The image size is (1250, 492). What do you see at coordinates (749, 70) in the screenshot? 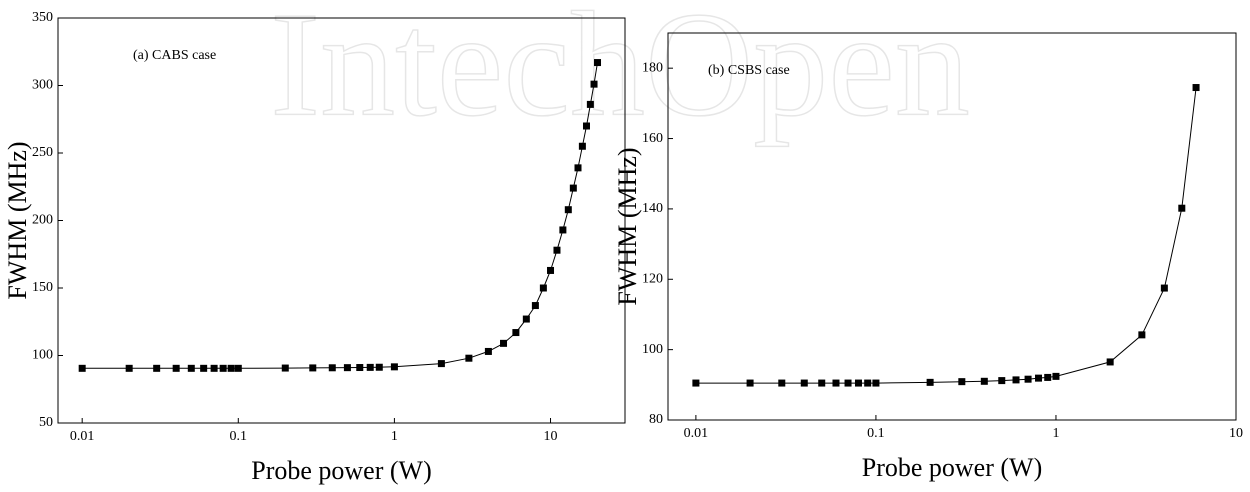
I see `annotation: (b) CSBS case` at bounding box center [749, 70].